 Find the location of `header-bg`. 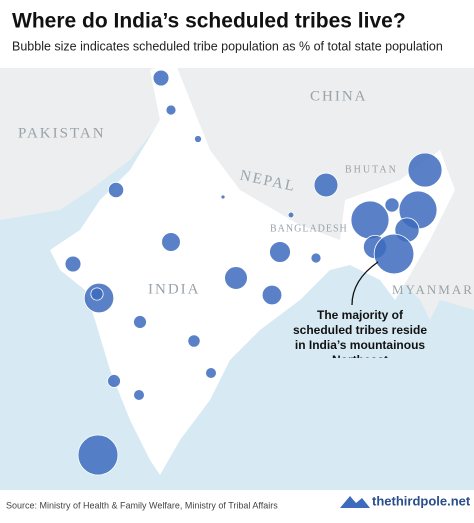

header-bg is located at coordinates (237, 34).